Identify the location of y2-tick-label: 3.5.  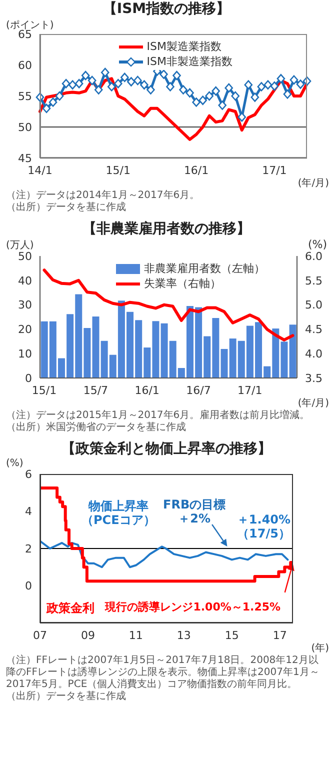
(313, 378).